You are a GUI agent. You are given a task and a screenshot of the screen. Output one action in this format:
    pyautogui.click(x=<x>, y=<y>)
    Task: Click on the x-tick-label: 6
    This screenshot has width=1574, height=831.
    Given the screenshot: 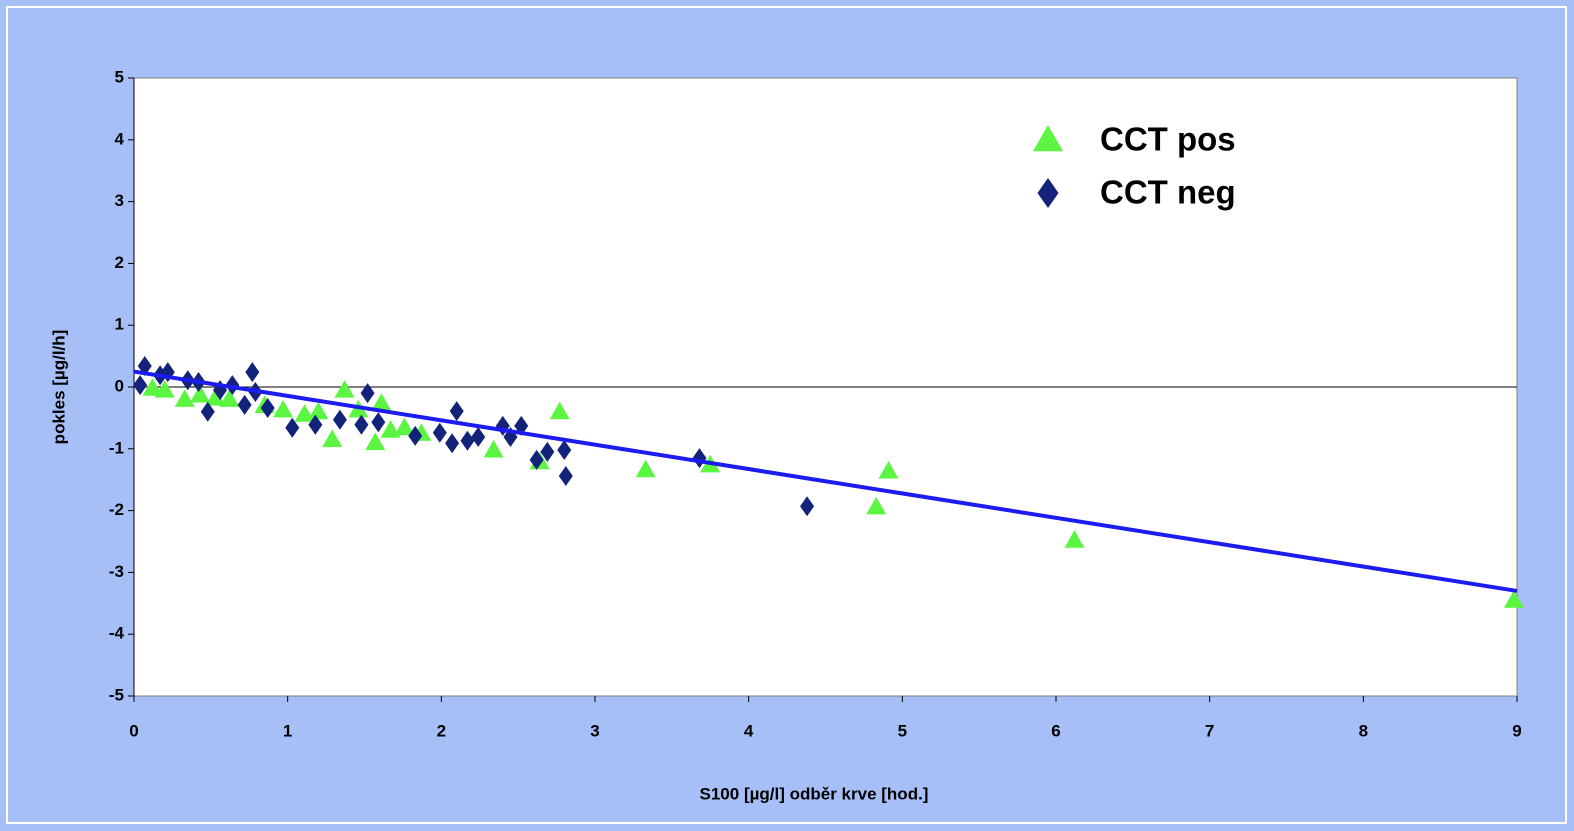 What is the action you would take?
    pyautogui.click(x=1055, y=730)
    